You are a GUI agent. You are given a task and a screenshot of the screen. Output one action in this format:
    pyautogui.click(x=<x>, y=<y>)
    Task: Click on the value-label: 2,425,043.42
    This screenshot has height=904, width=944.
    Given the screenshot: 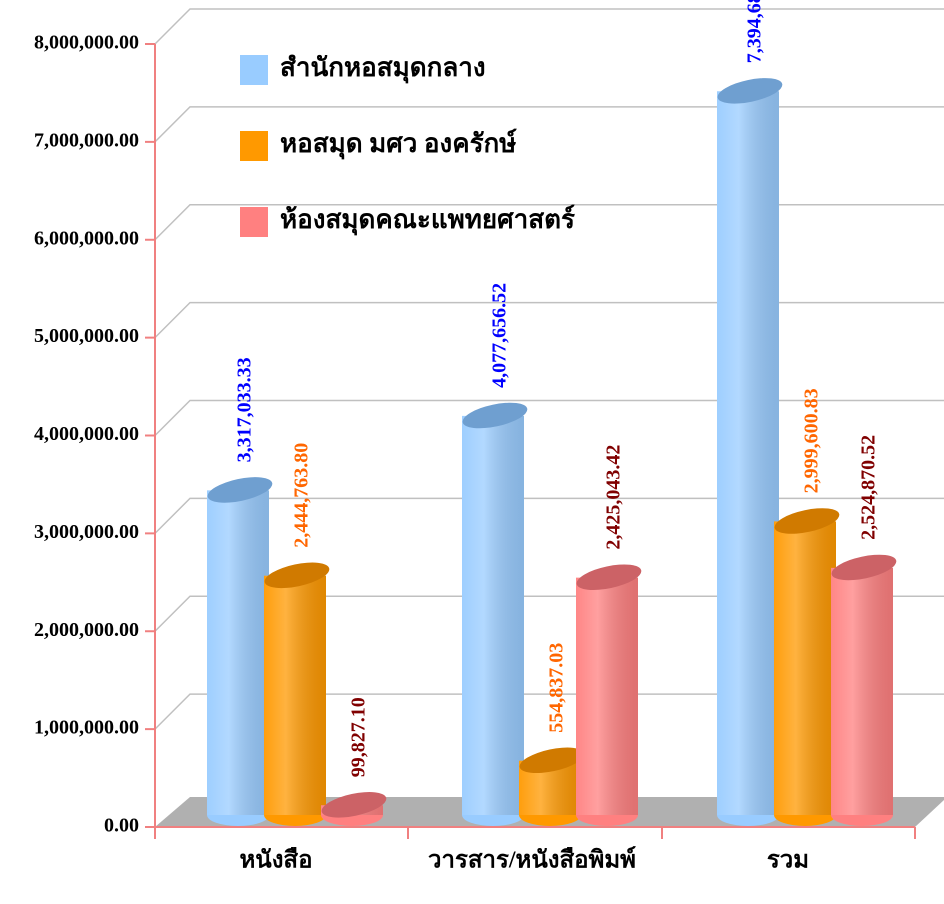 What is the action you would take?
    pyautogui.click(x=614, y=497)
    